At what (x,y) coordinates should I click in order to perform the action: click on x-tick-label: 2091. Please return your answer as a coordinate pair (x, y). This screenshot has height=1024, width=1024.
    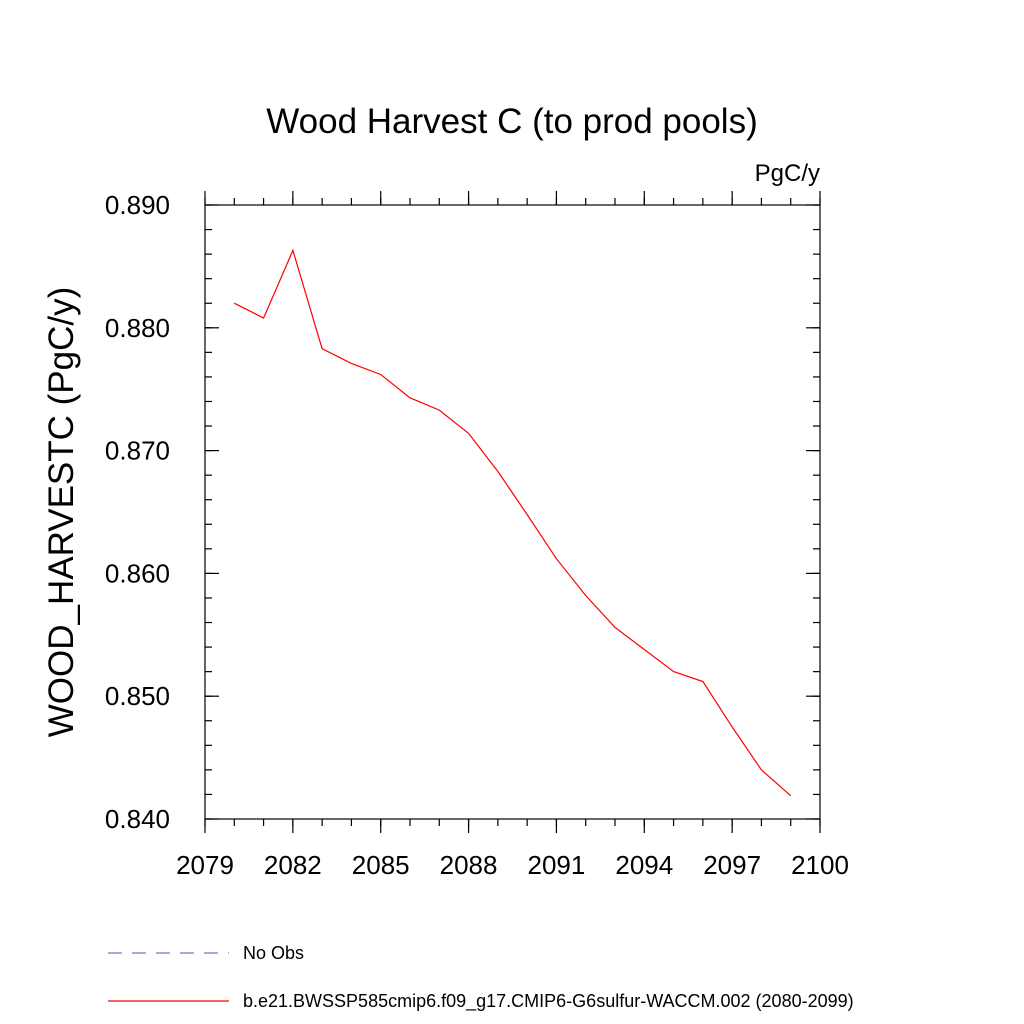
    Looking at the image, I should click on (557, 865).